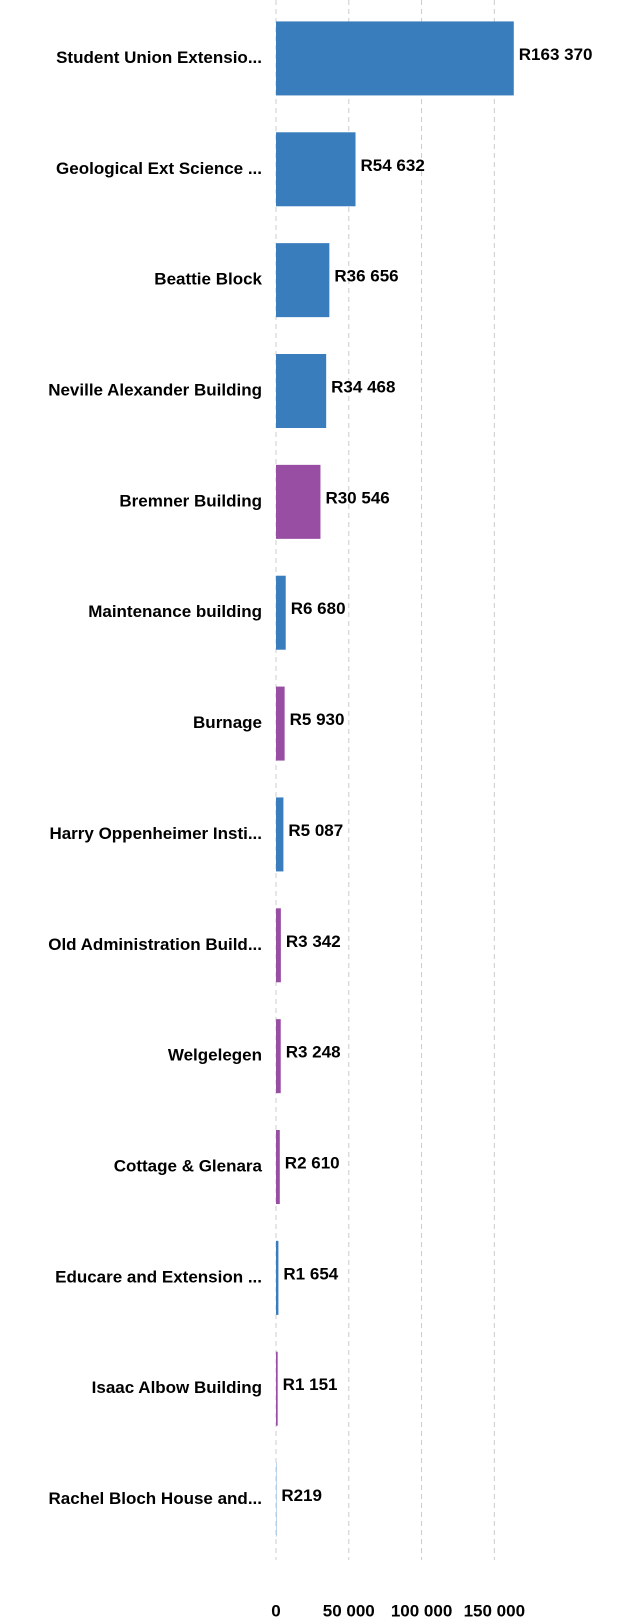 This screenshot has width=628, height=1623. What do you see at coordinates (494, 1610) in the screenshot?
I see `x-tick-label: 150 000` at bounding box center [494, 1610].